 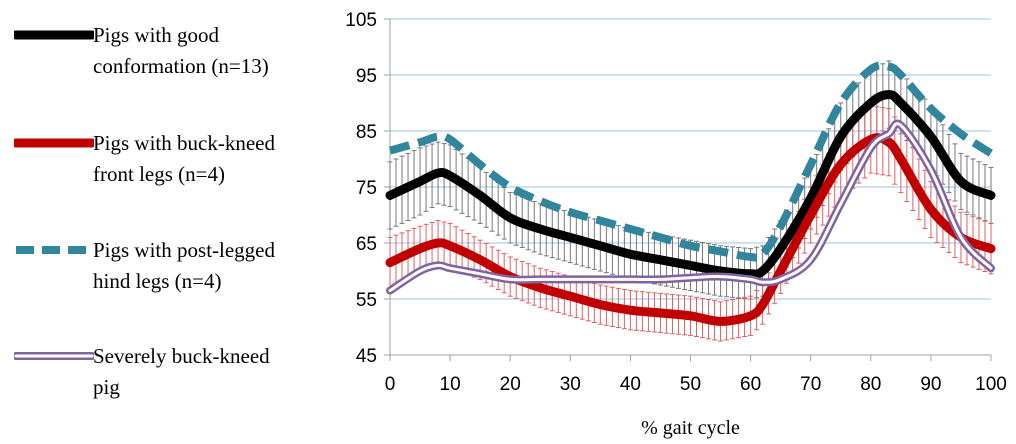 What do you see at coordinates (750, 384) in the screenshot?
I see `x-tick-label-60: 60` at bounding box center [750, 384].